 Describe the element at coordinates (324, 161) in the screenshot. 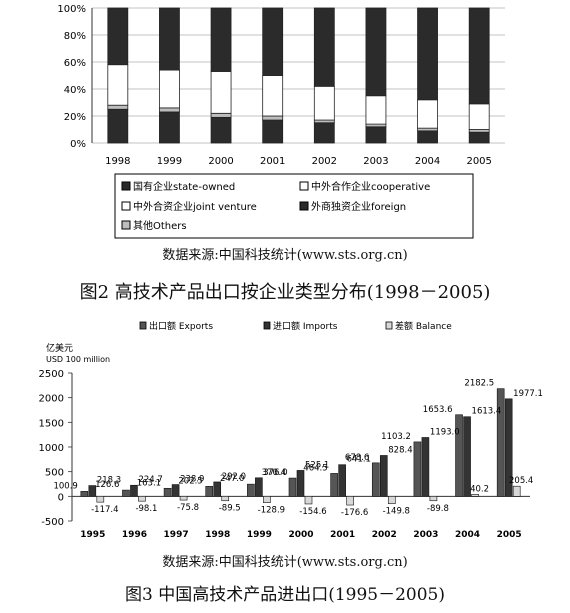

I see `fig2-x-label: 2002` at that location.